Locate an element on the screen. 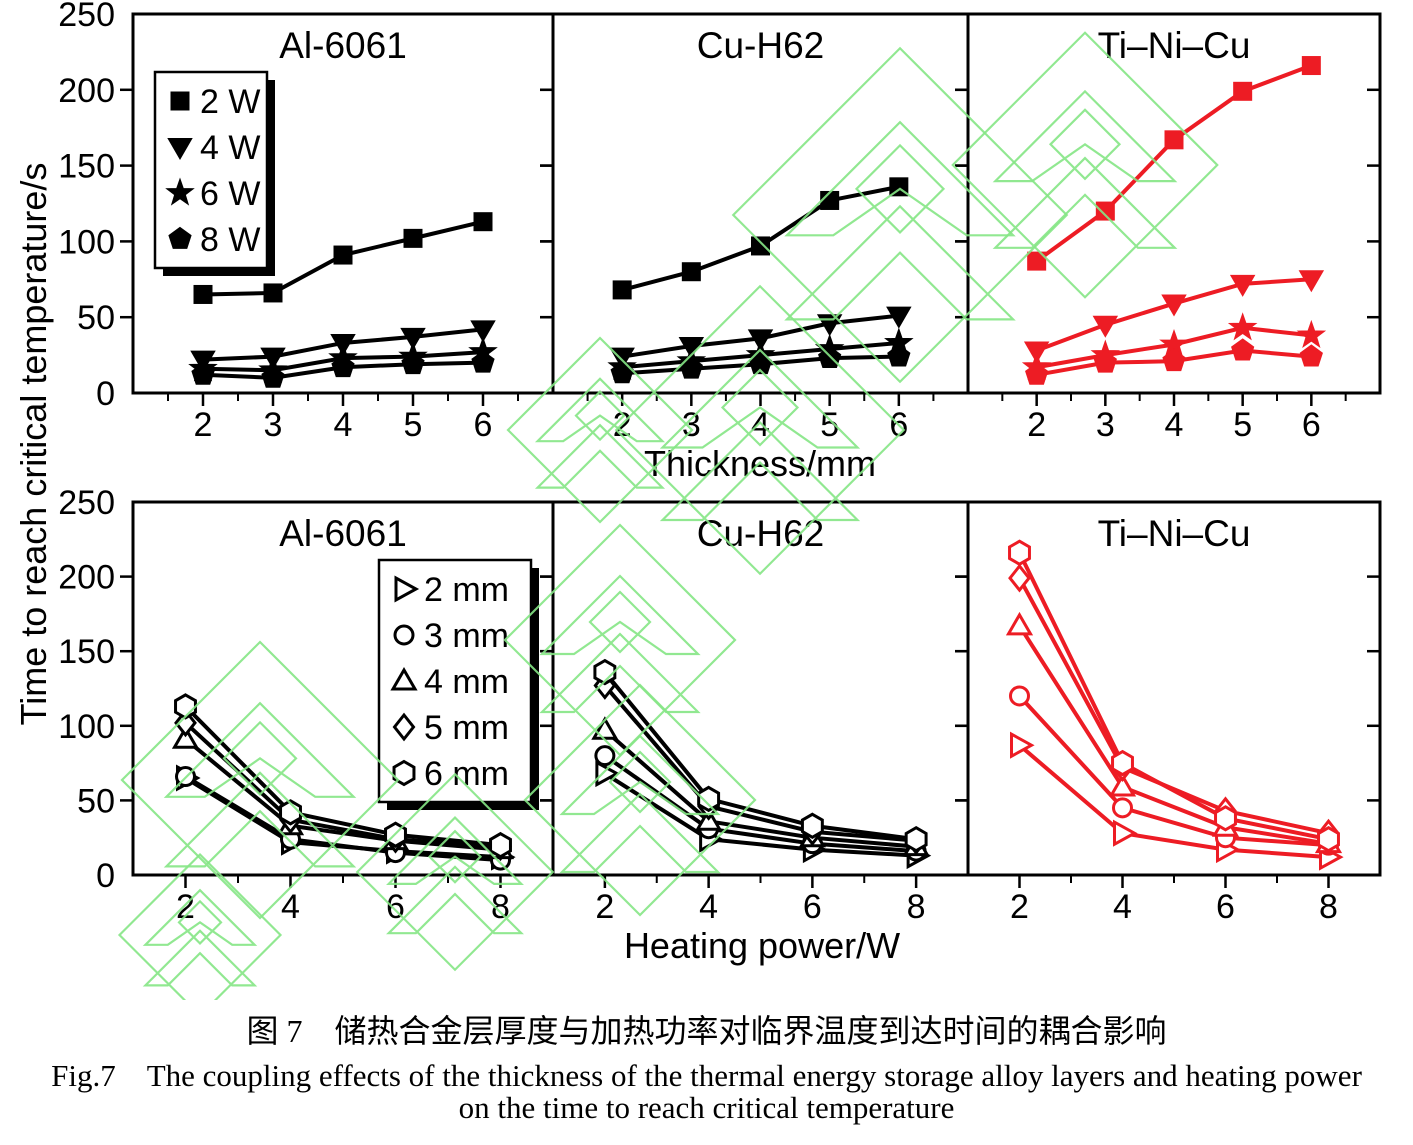 The width and height of the screenshot is (1413, 1145). y-tick-label: 50 is located at coordinates (96, 318).